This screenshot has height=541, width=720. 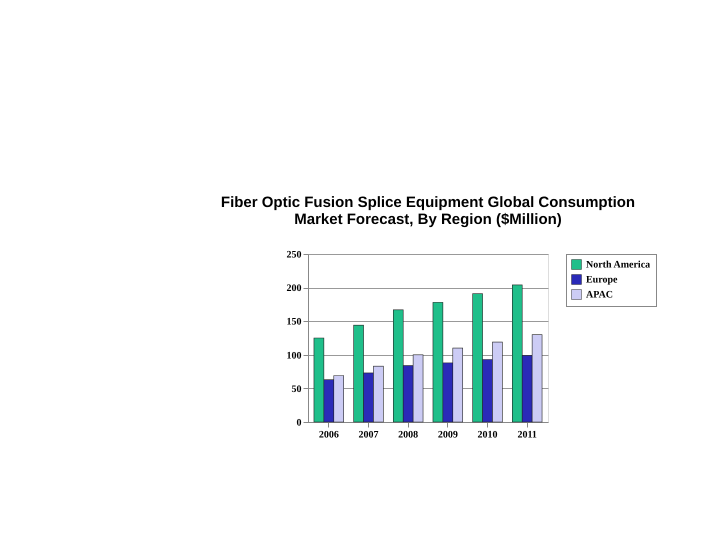 I want to click on x-tick-label: 2008, so click(x=408, y=435).